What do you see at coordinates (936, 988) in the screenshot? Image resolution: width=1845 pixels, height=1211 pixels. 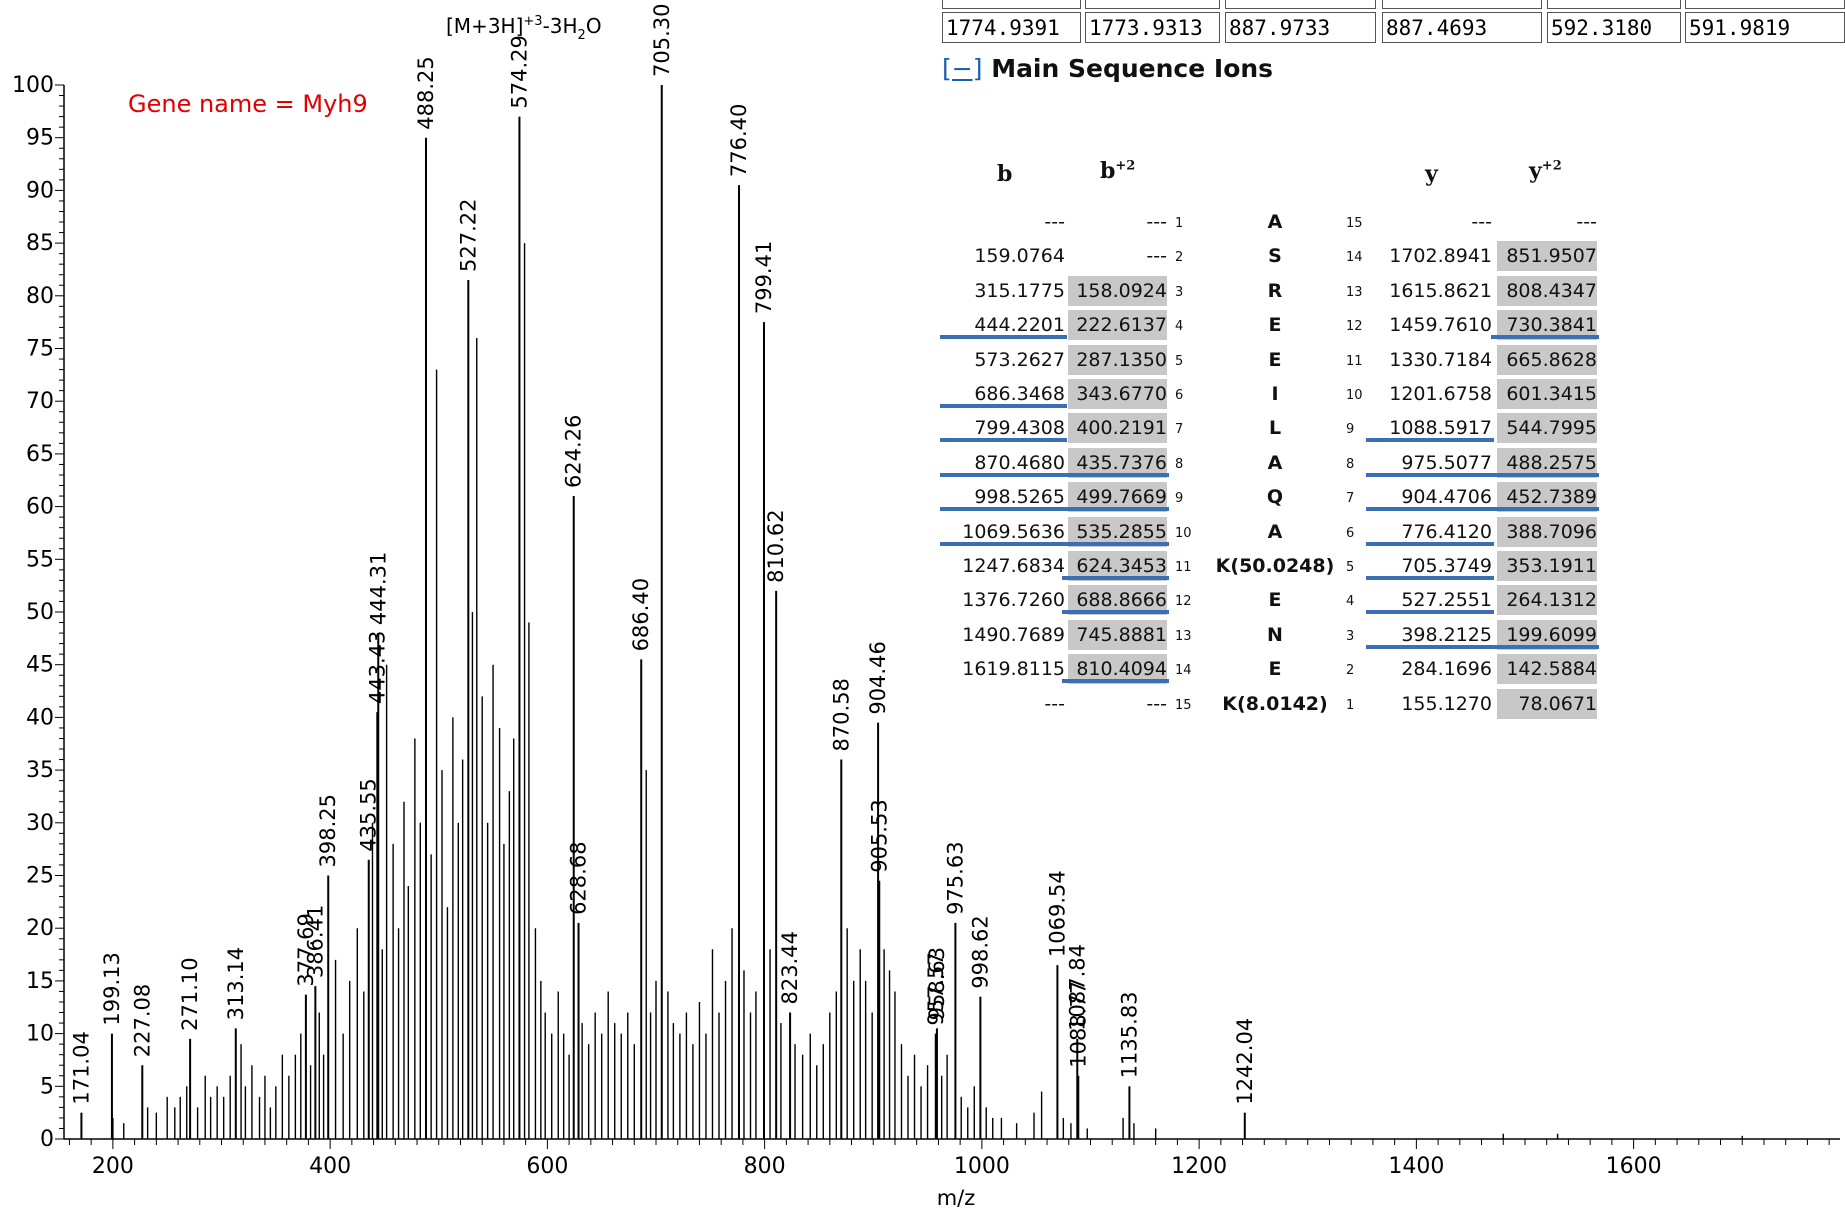 I see `peak-label: 957.57` at bounding box center [936, 988].